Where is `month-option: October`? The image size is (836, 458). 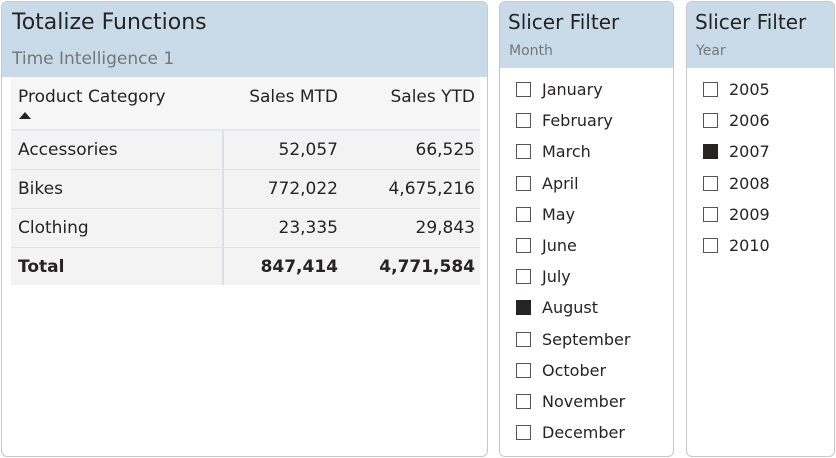 month-option: October is located at coordinates (573, 370).